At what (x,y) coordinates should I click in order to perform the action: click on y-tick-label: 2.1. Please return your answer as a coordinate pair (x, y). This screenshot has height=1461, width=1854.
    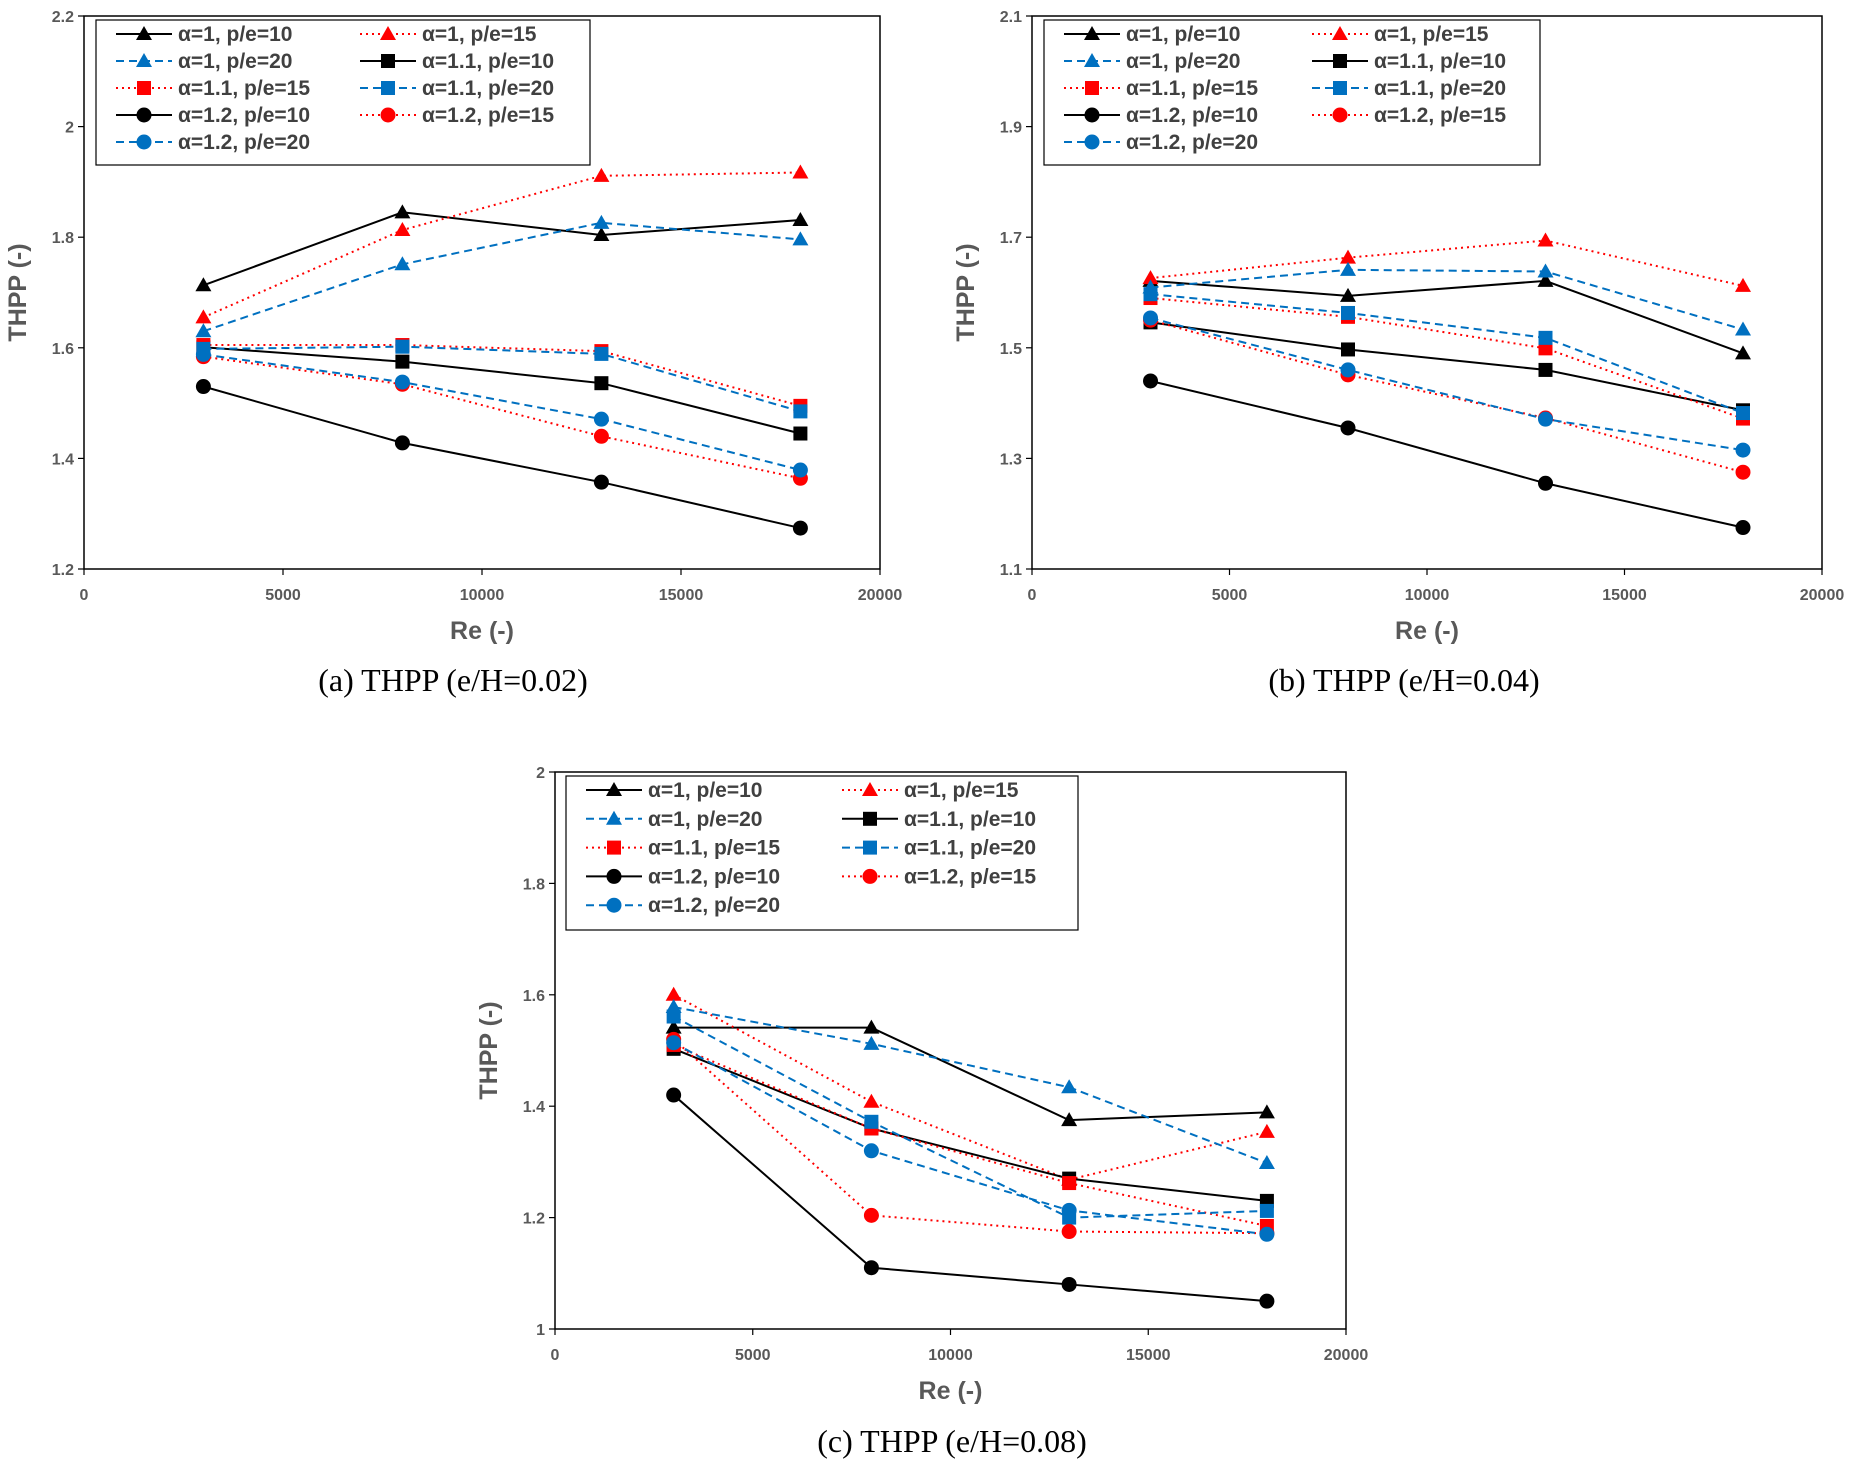
    Looking at the image, I should click on (1011, 17).